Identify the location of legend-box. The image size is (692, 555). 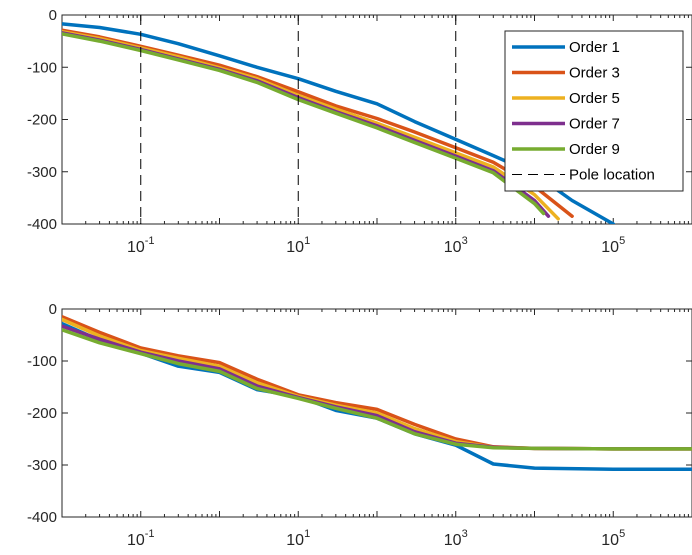
(594, 111).